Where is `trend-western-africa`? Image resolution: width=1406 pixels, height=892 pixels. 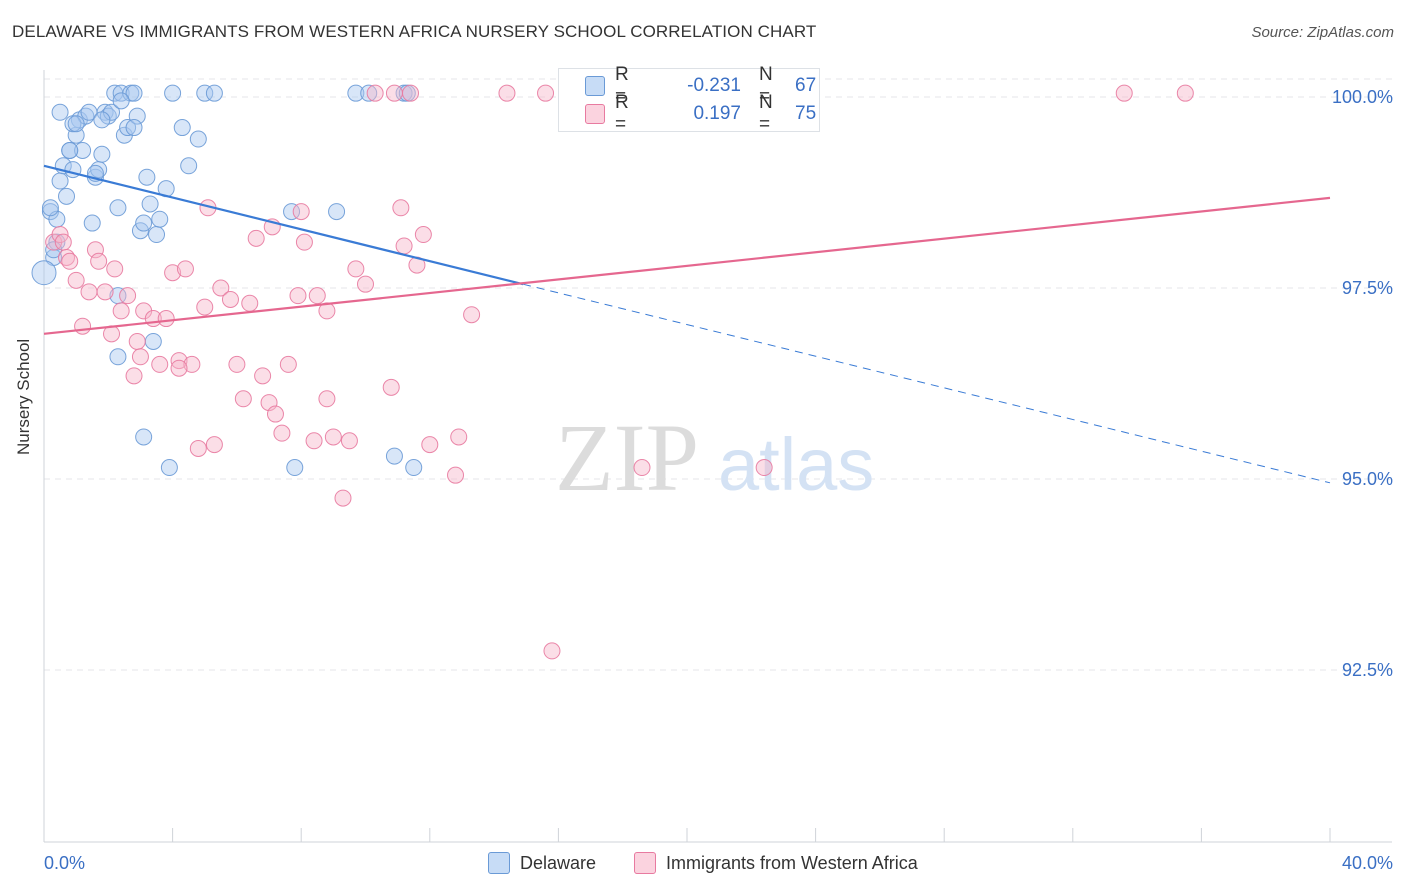 trend-western-africa is located at coordinates (687, 265).